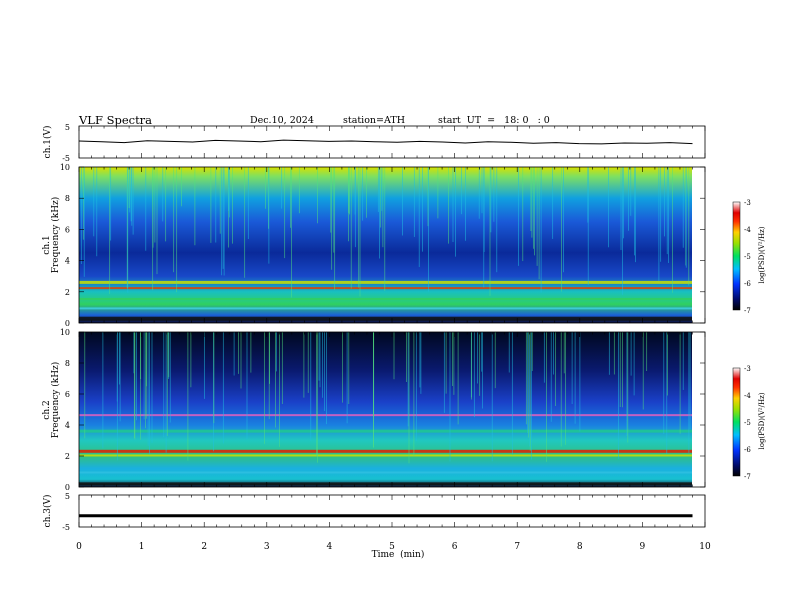  Describe the element at coordinates (494, 120) in the screenshot. I see `start-time-label: start UT = 18: 0 : 0` at that location.